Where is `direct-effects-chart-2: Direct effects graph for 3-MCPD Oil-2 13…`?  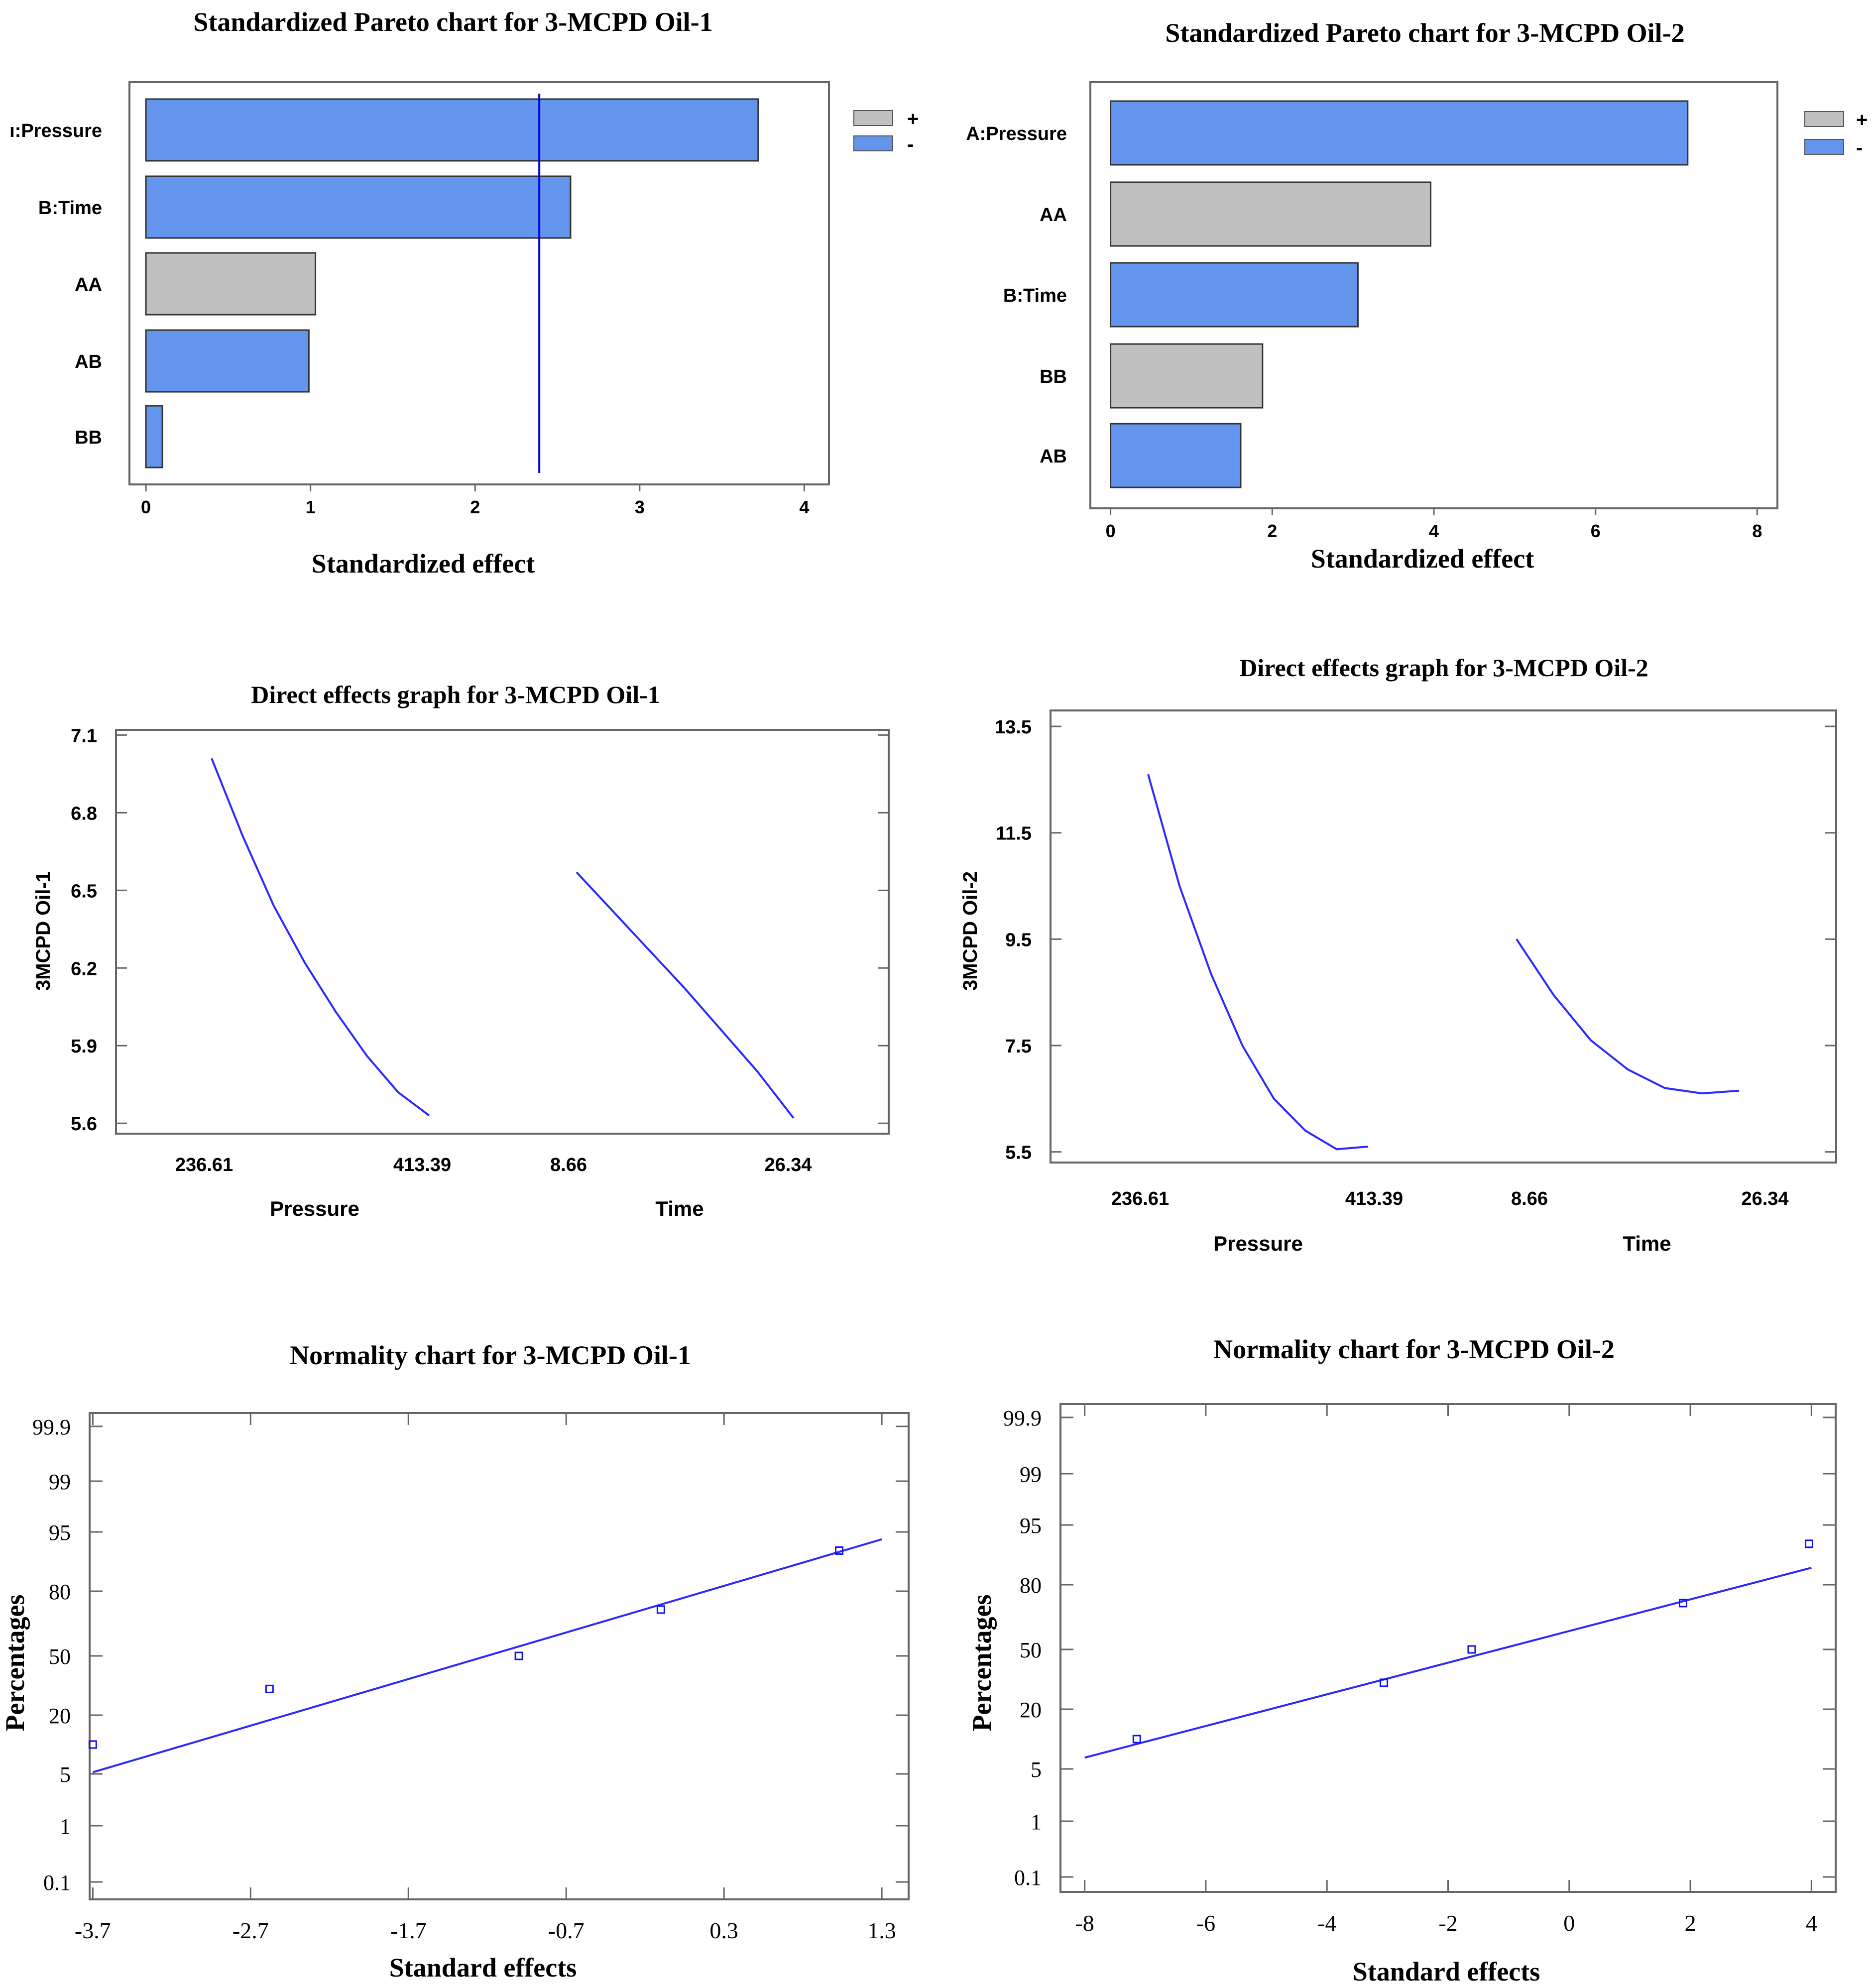 direct-effects-chart-2: Direct effects graph for 3-MCPD Oil-2 13… is located at coordinates (1398, 954).